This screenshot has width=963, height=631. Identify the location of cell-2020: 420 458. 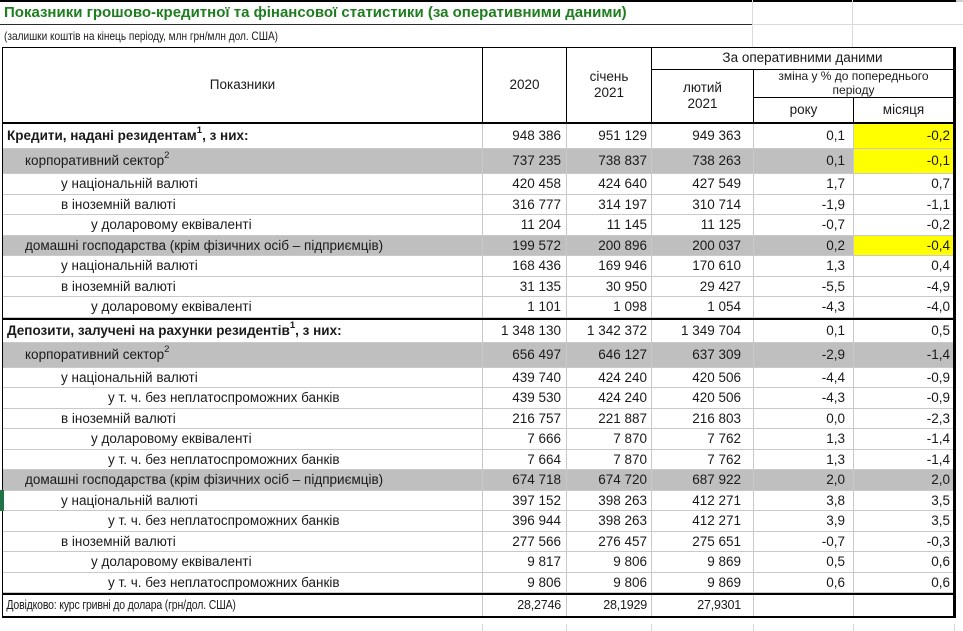
(524, 184).